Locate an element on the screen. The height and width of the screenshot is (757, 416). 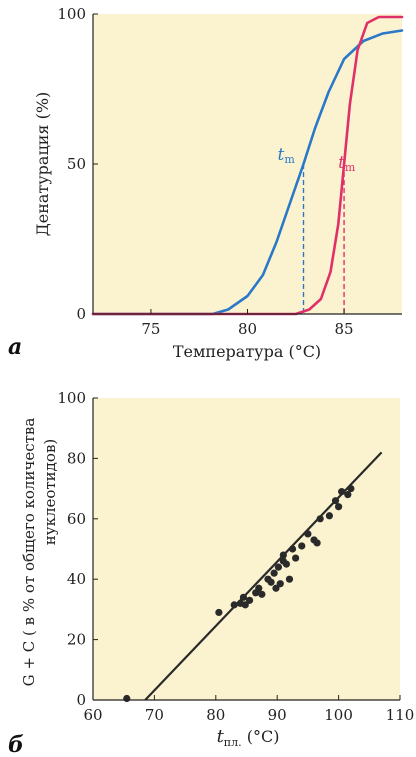
y-tick-label-b: 60 is located at coordinates (76, 519).